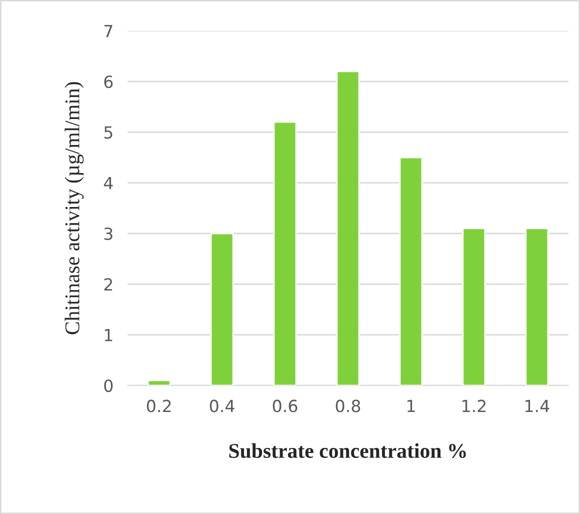  Describe the element at coordinates (411, 406) in the screenshot. I see `x-tick-label: 1` at that location.